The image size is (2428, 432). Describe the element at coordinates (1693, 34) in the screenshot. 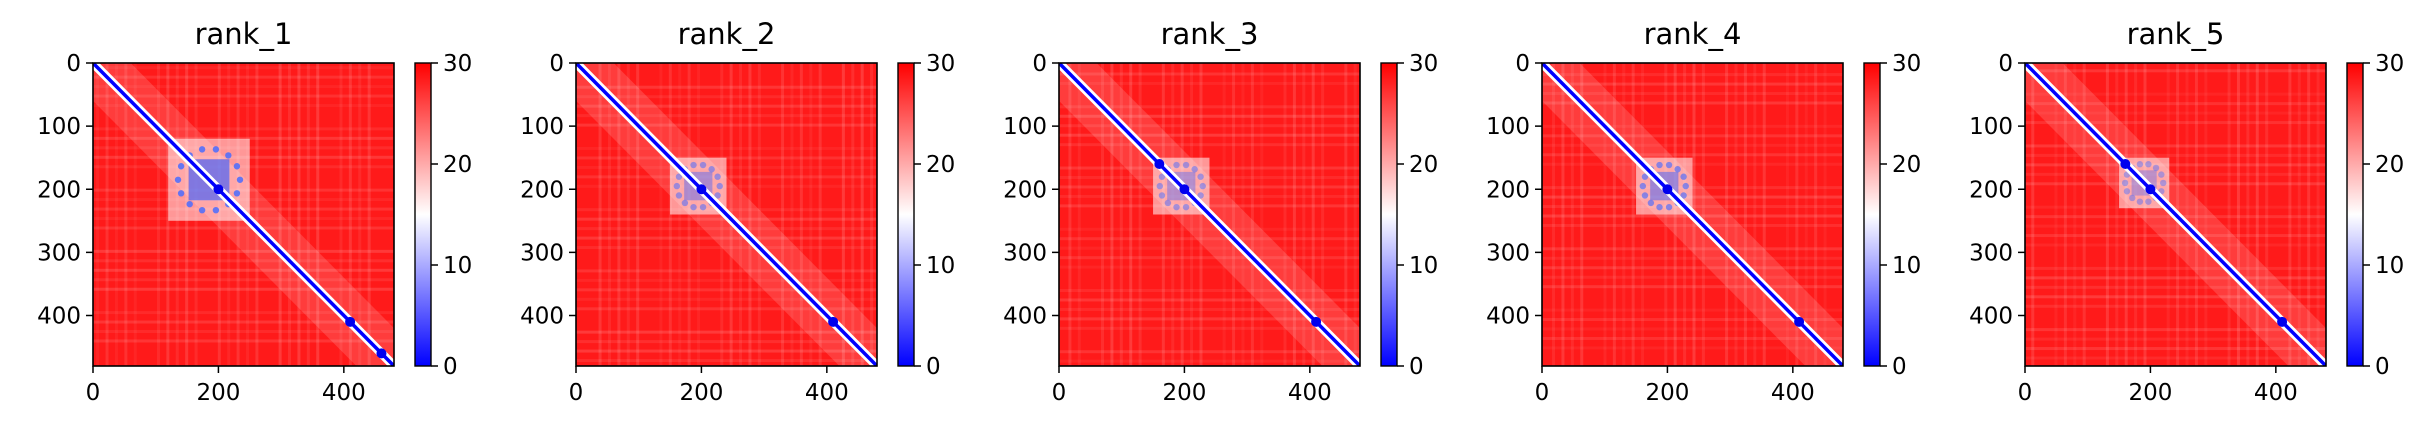

I see `panel-title: rank_4` at that location.